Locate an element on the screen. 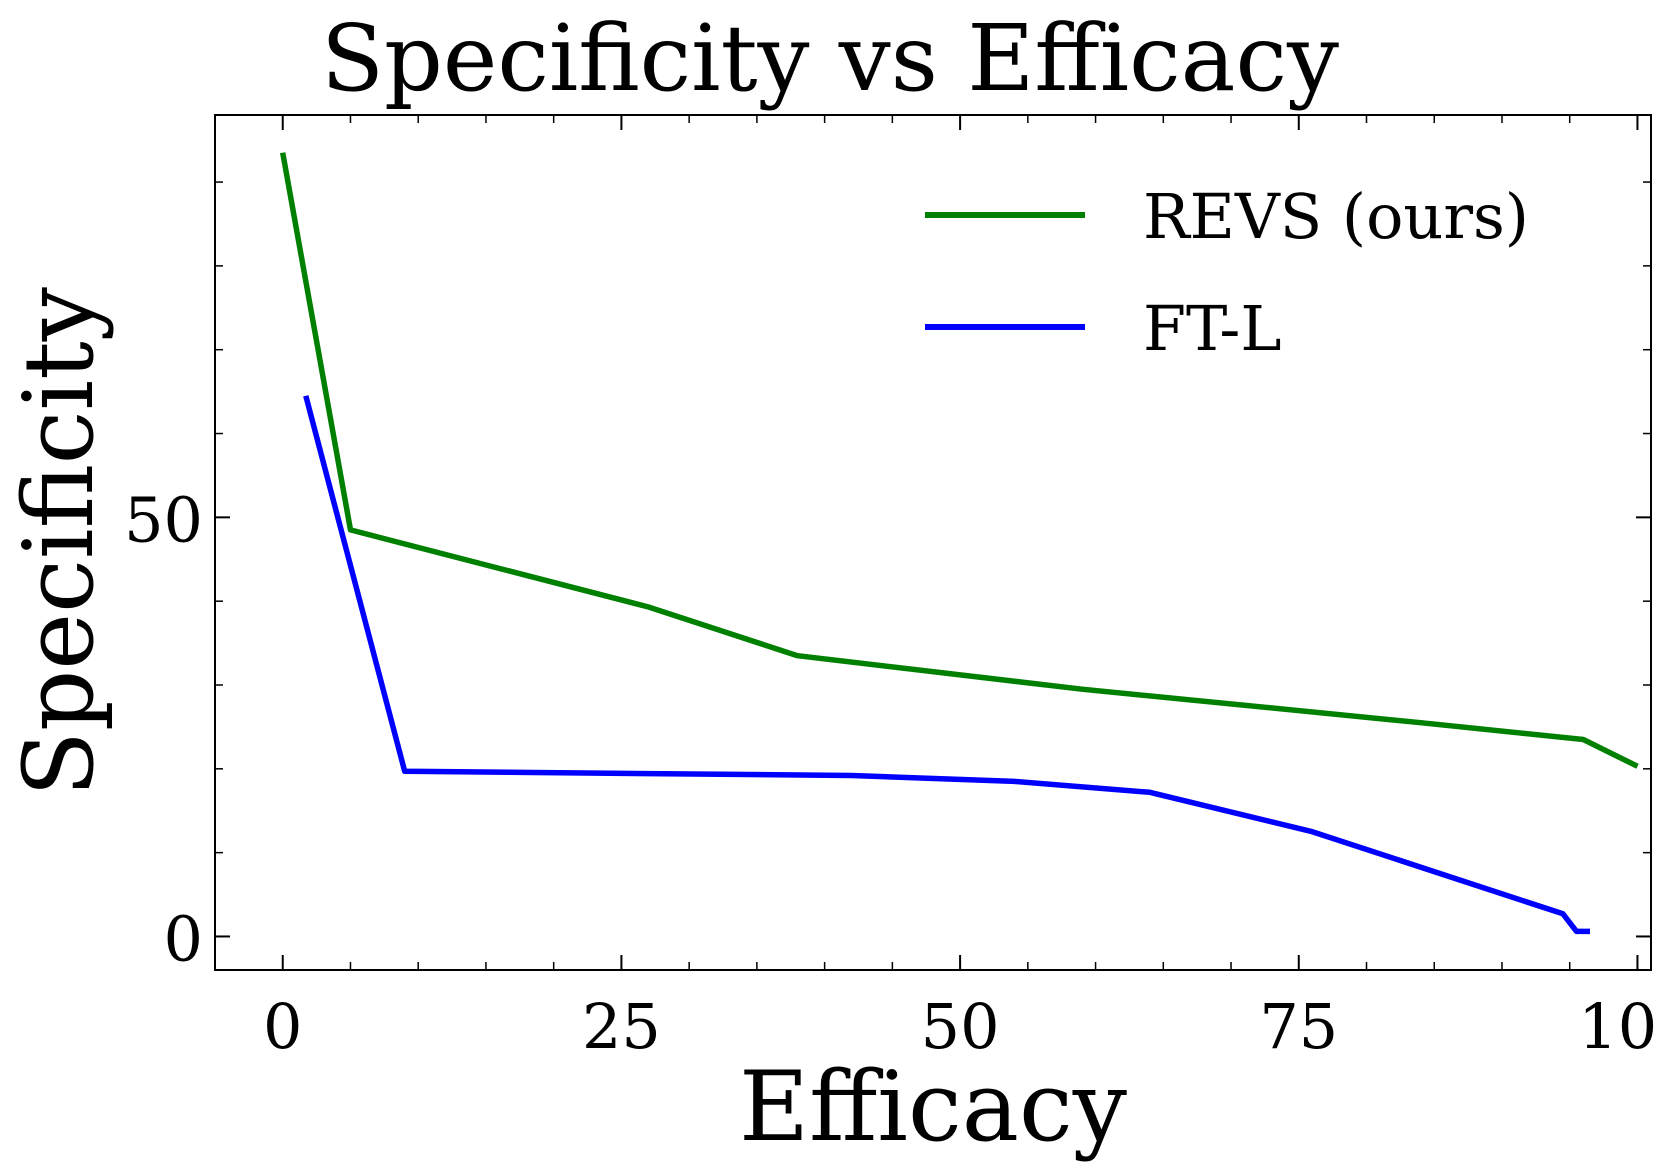 The image size is (1660, 1171). x-tick-label: 100 is located at coordinates (1619, 1026).